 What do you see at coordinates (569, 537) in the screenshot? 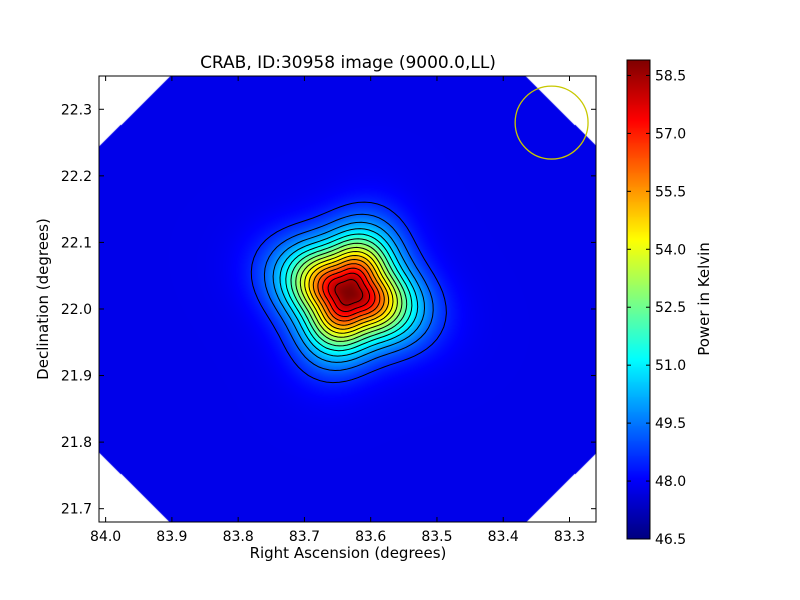
I see `x-tick-label: 83.3` at bounding box center [569, 537].